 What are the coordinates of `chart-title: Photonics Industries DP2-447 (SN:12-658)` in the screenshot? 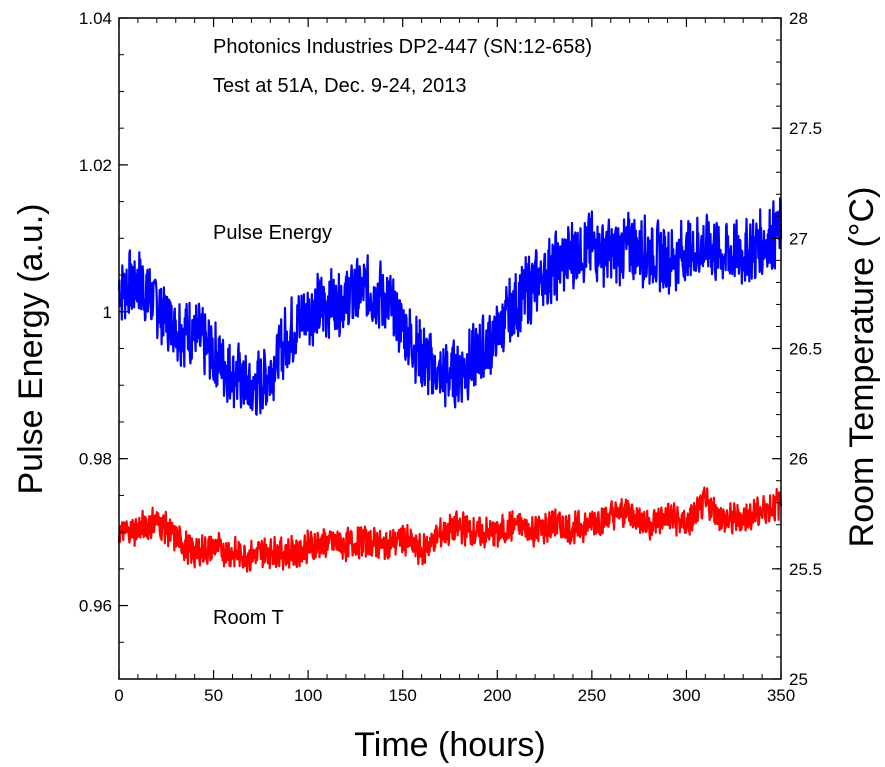 It's located at (402, 47).